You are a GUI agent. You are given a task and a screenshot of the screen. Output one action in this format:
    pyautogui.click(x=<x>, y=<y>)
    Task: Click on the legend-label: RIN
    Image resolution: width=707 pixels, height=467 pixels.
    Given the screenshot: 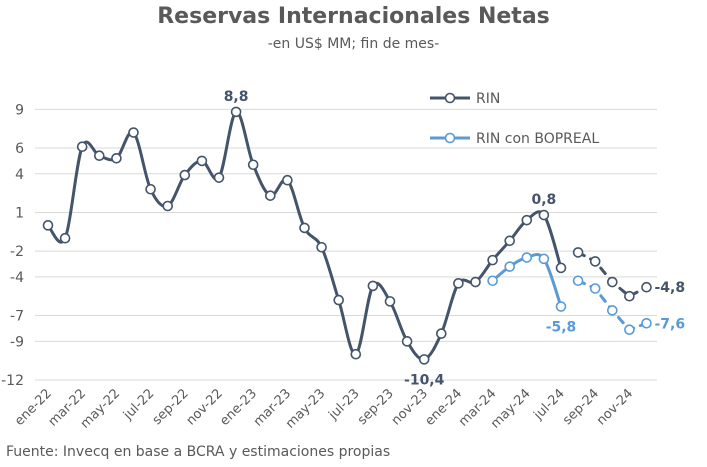 What is the action you would take?
    pyautogui.click(x=488, y=99)
    